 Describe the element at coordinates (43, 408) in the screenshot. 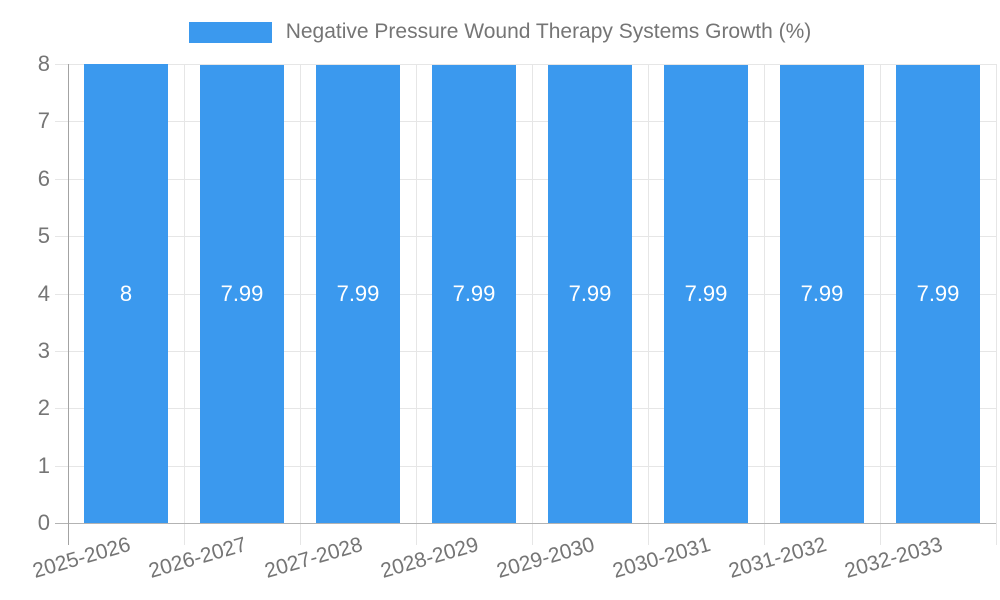

I see `y-tick-label: 2` at that location.